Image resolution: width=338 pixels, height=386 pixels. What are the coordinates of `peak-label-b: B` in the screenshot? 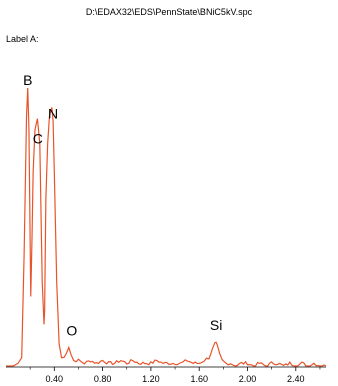 It's located at (27, 80).